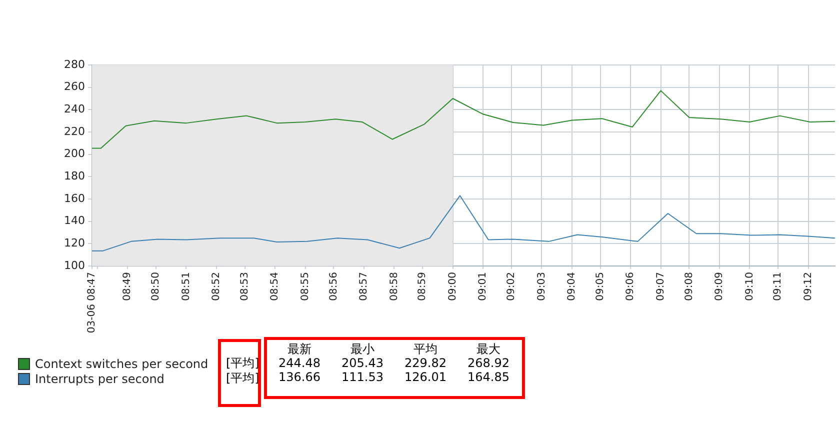  I want to click on text: 126.01, so click(426, 377).